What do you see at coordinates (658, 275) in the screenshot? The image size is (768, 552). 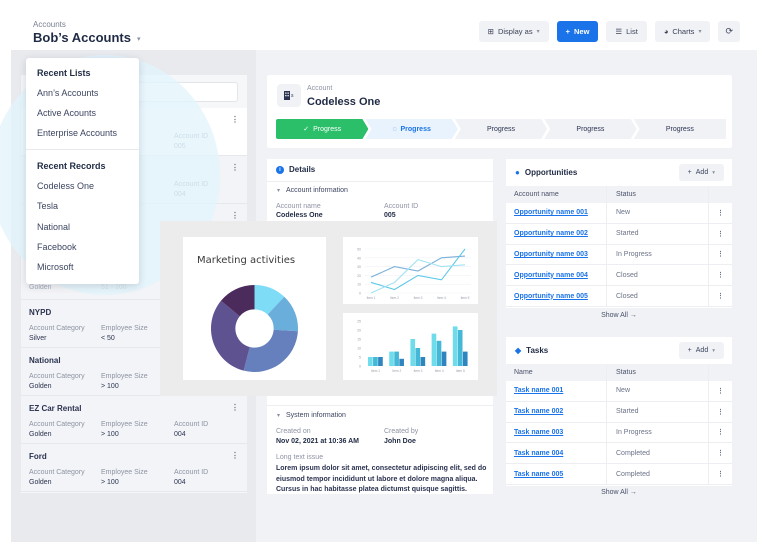 I see `status-cell: Closed` at bounding box center [658, 275].